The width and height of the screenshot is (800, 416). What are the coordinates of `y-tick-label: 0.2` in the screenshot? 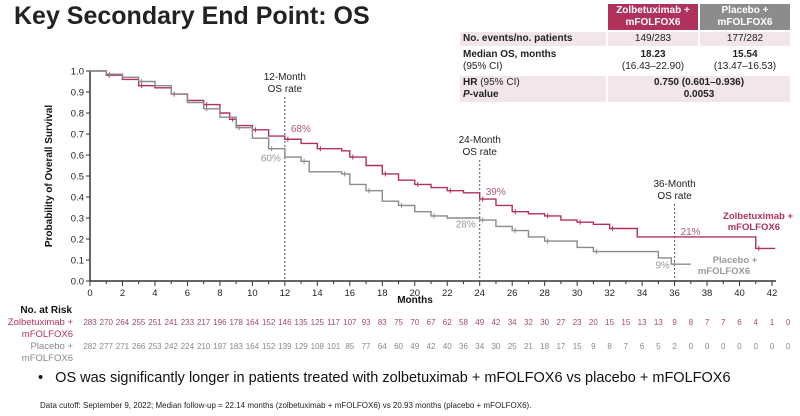 It's located at (77, 240).